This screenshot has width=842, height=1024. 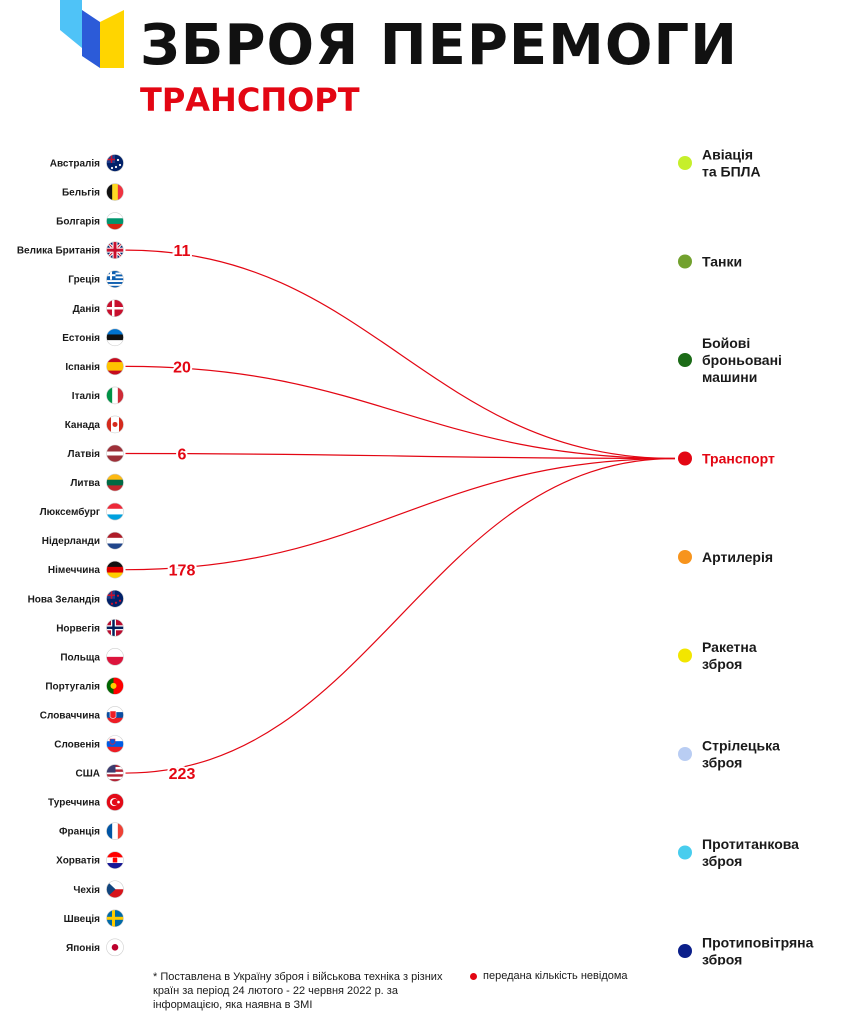 What do you see at coordinates (758, 950) in the screenshot?
I see `category-label: Протиповітряна зброя` at bounding box center [758, 950].